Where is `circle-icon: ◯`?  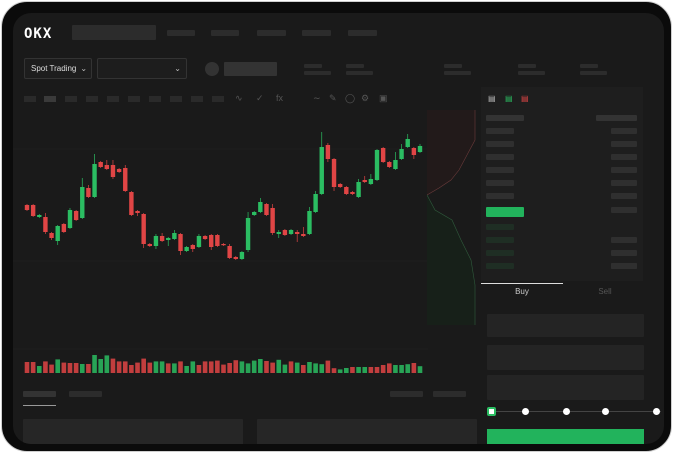 circle-icon: ◯ is located at coordinates (350, 98).